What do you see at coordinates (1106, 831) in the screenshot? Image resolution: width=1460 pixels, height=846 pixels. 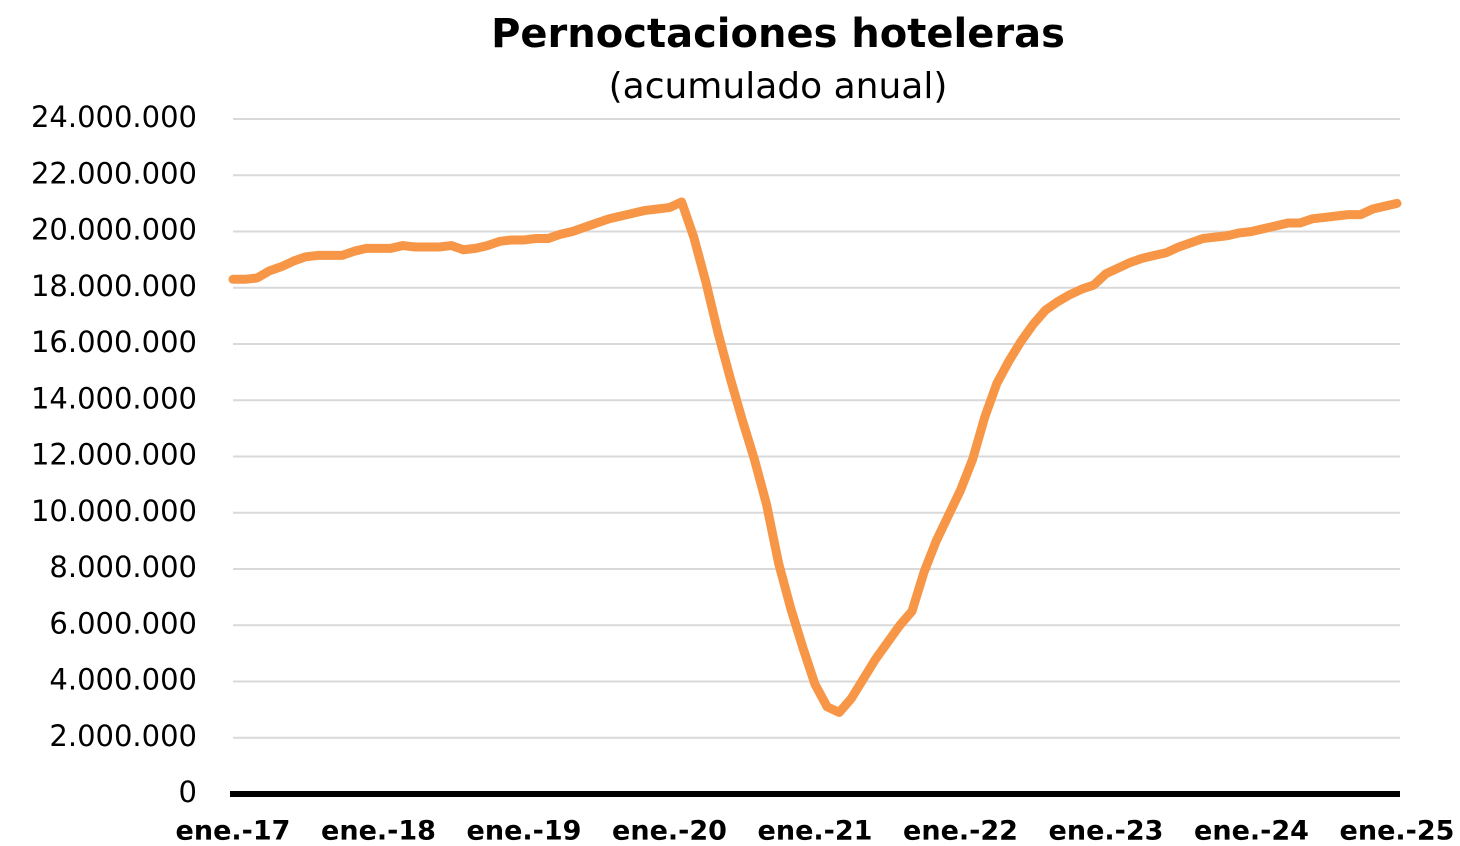 I see `x-tick-label: ene.-23` at bounding box center [1106, 831].